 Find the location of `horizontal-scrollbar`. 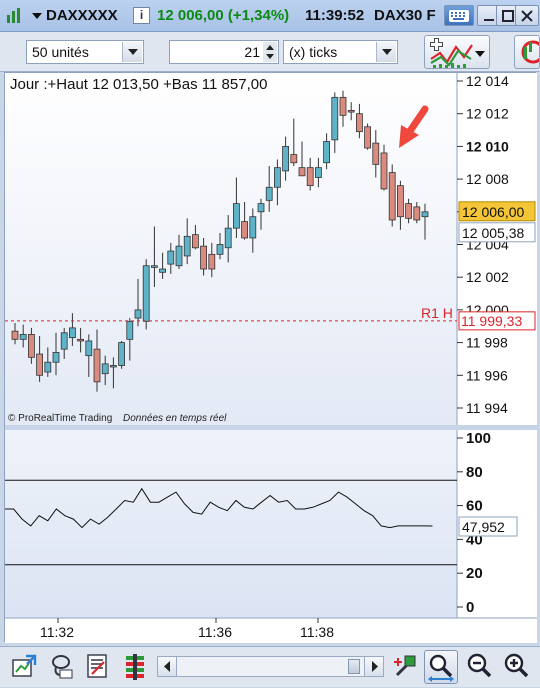

horizontal-scrollbar is located at coordinates (270, 666).